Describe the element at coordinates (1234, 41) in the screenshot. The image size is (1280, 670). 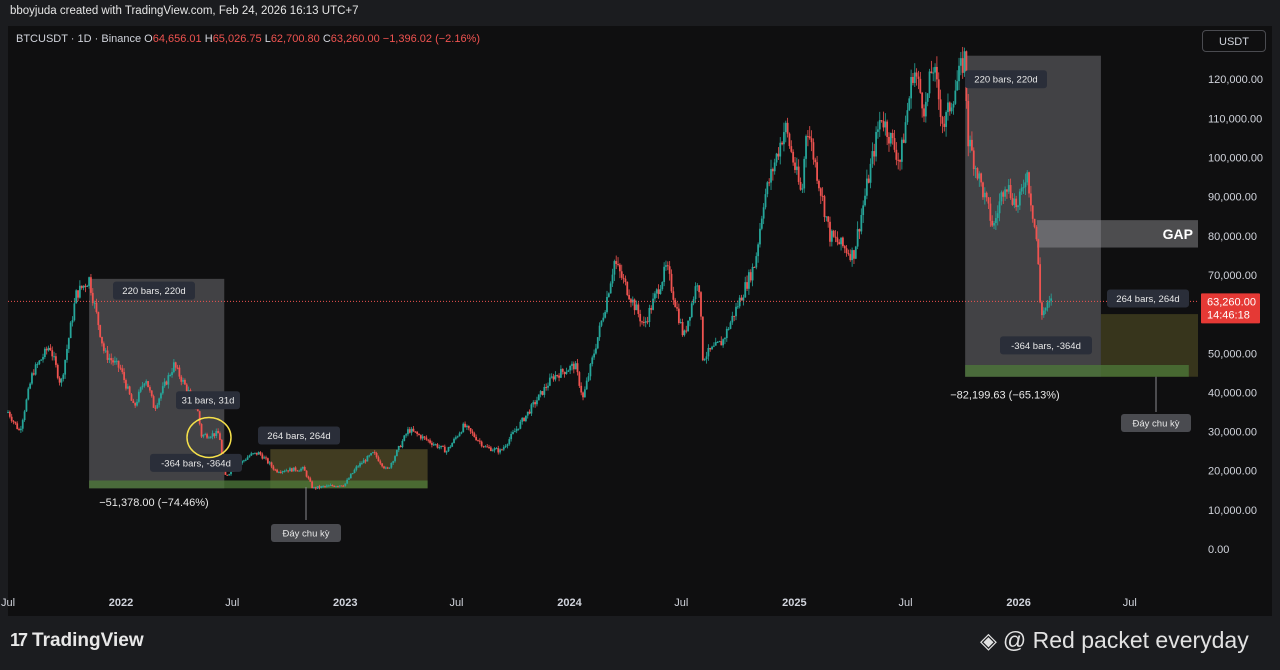
I see `currency-button: USDT` at that location.